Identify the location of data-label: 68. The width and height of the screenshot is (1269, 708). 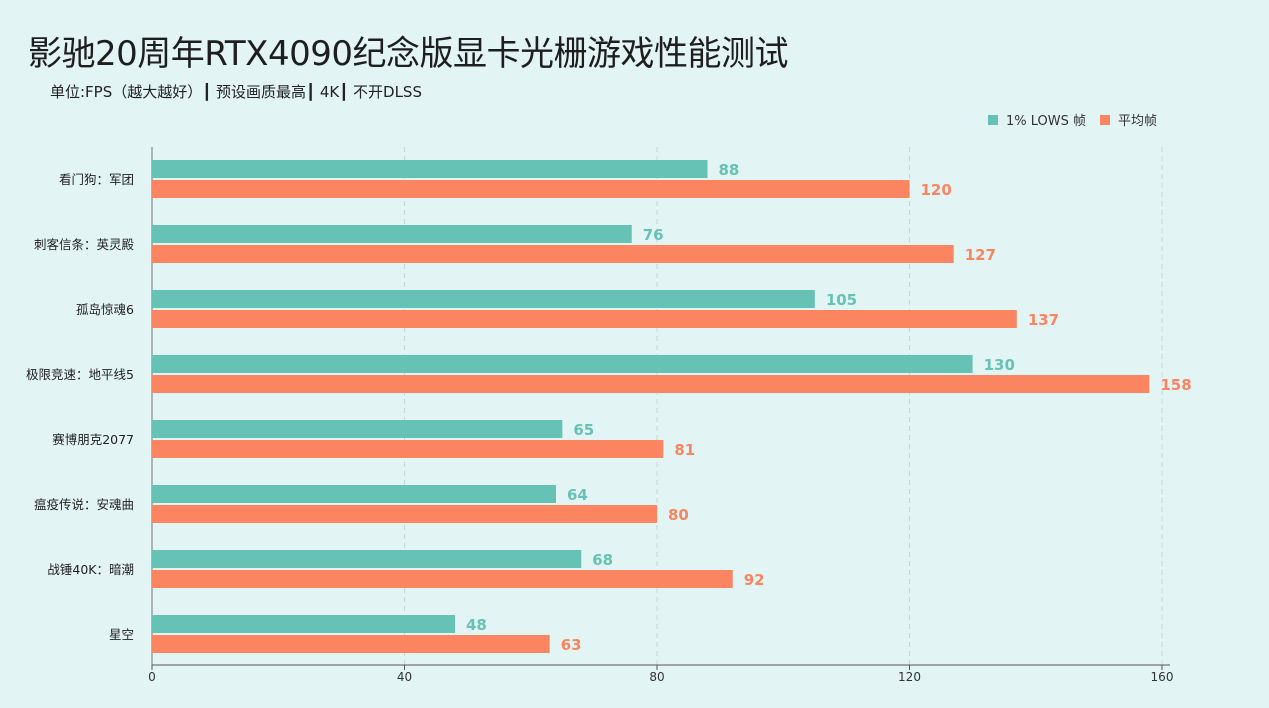
(602, 560).